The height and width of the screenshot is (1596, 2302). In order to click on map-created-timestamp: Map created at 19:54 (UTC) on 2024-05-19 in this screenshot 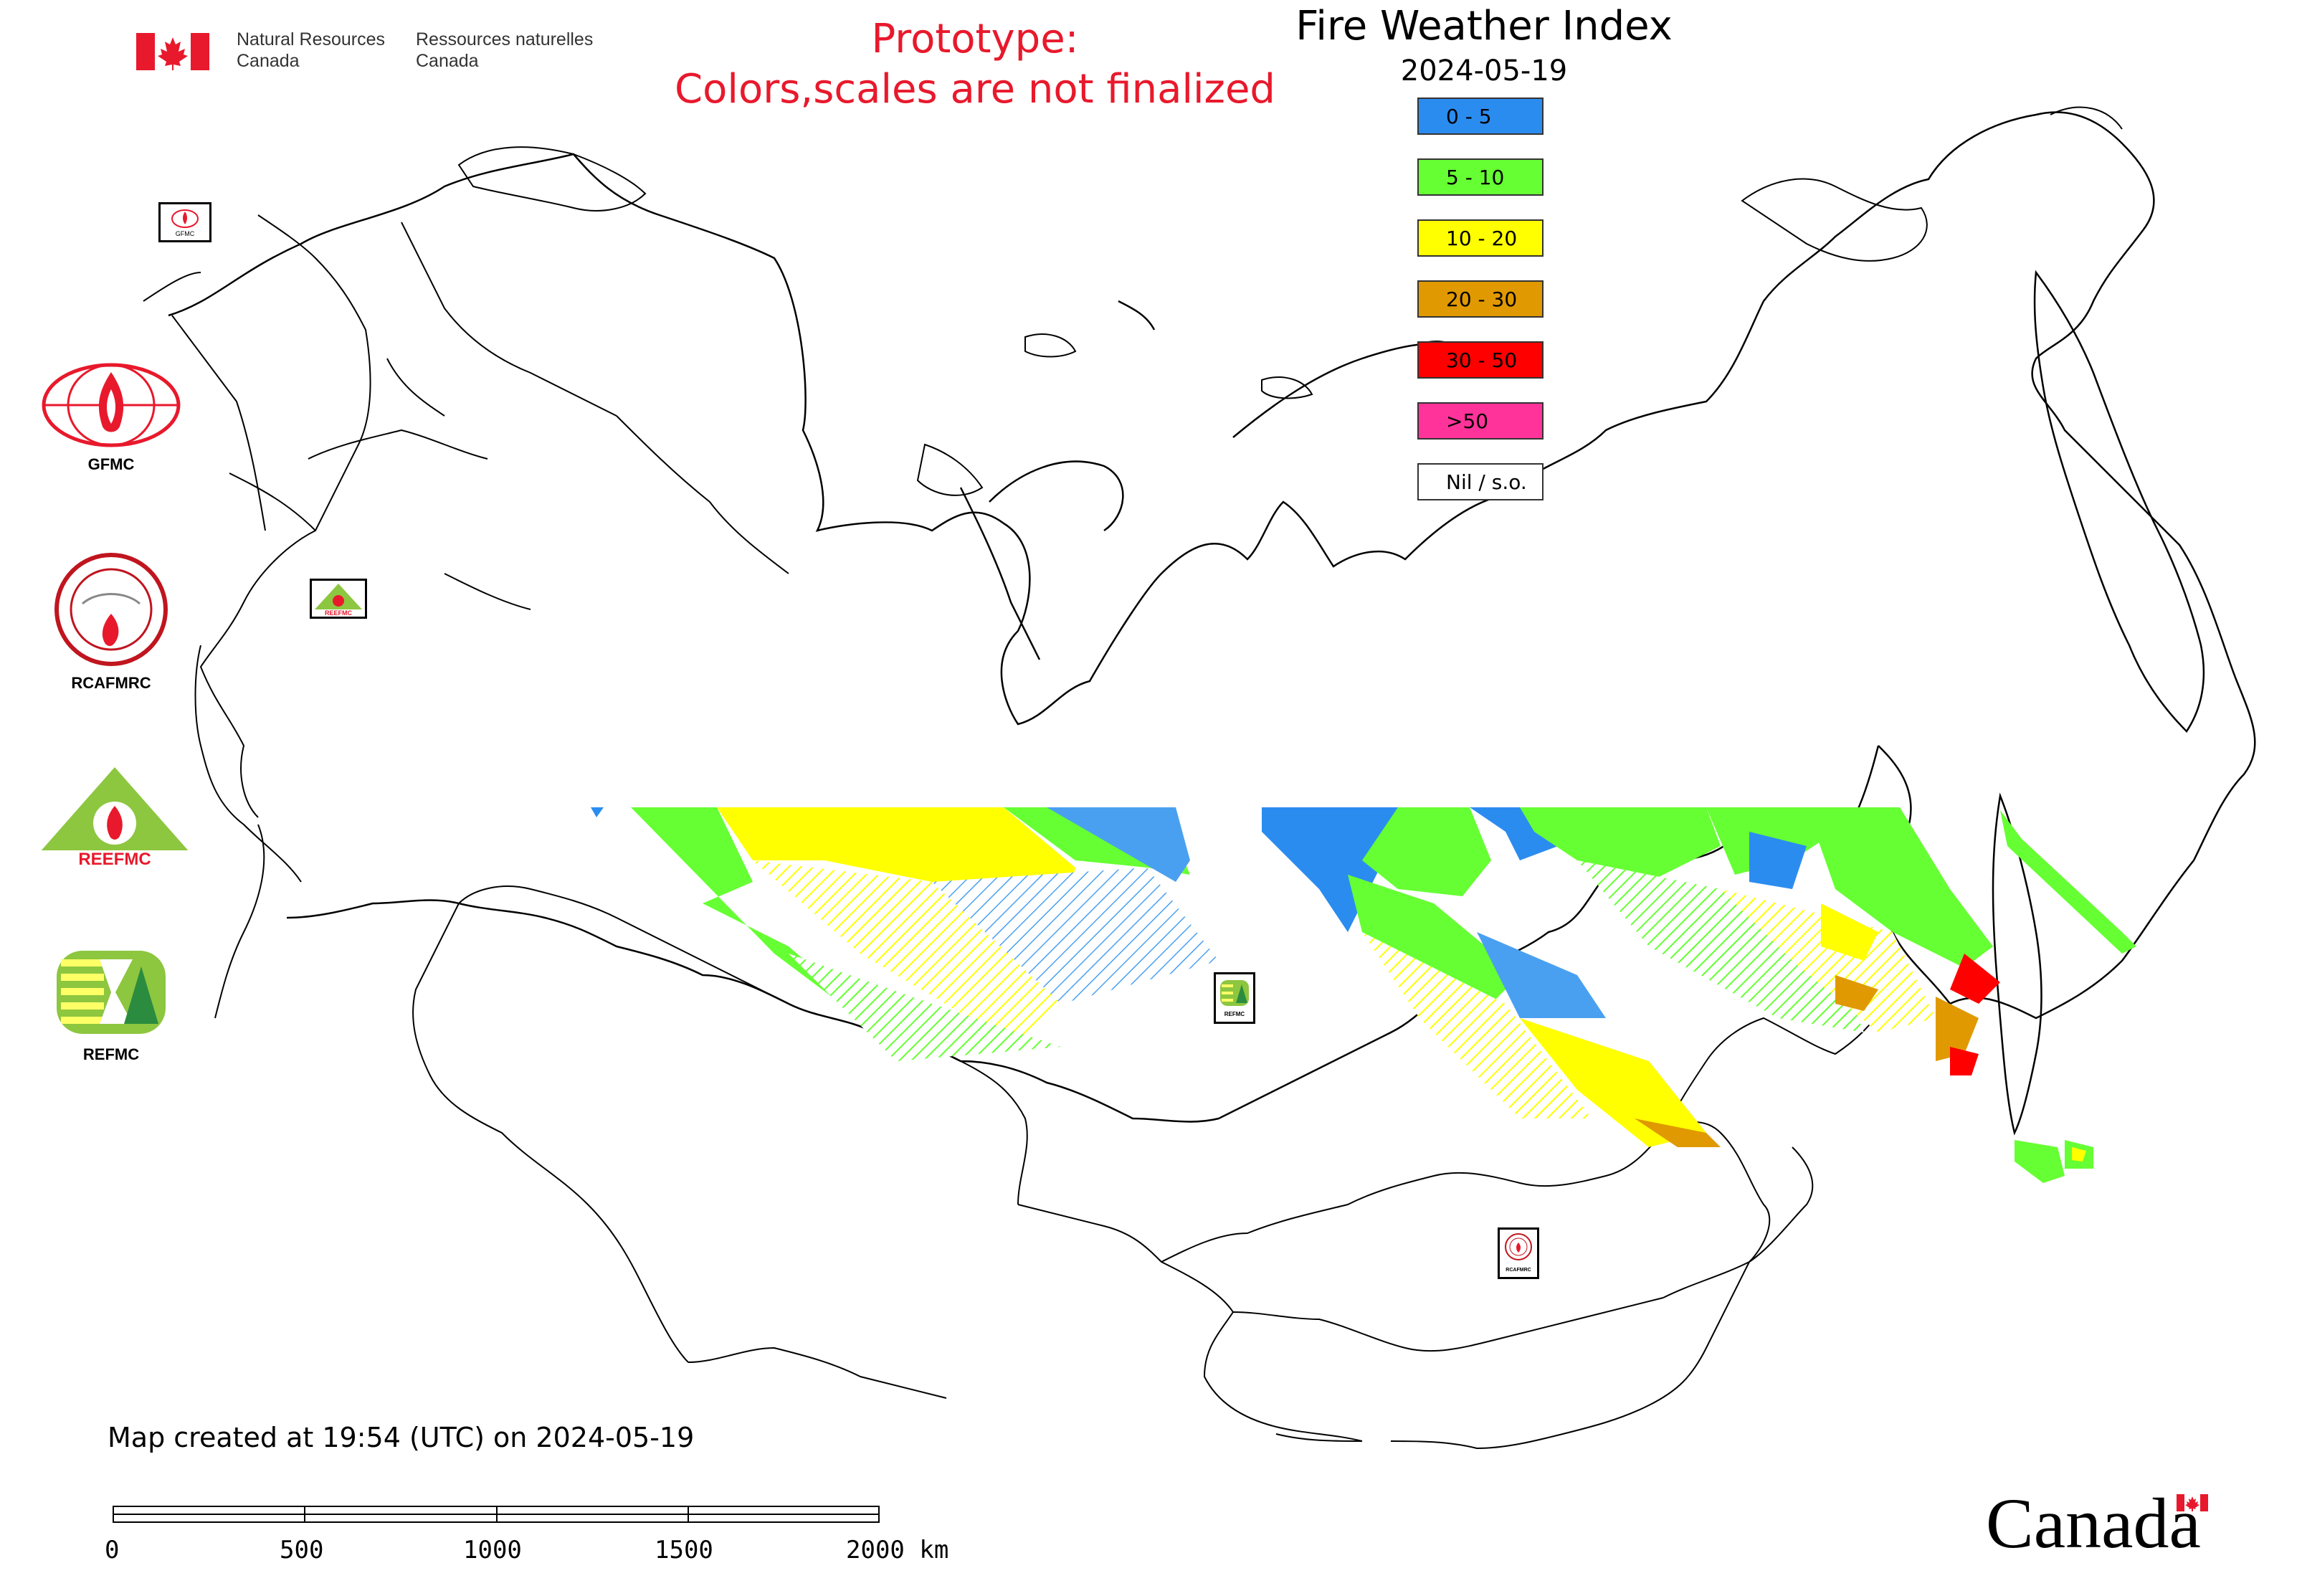, I will do `click(402, 1437)`.